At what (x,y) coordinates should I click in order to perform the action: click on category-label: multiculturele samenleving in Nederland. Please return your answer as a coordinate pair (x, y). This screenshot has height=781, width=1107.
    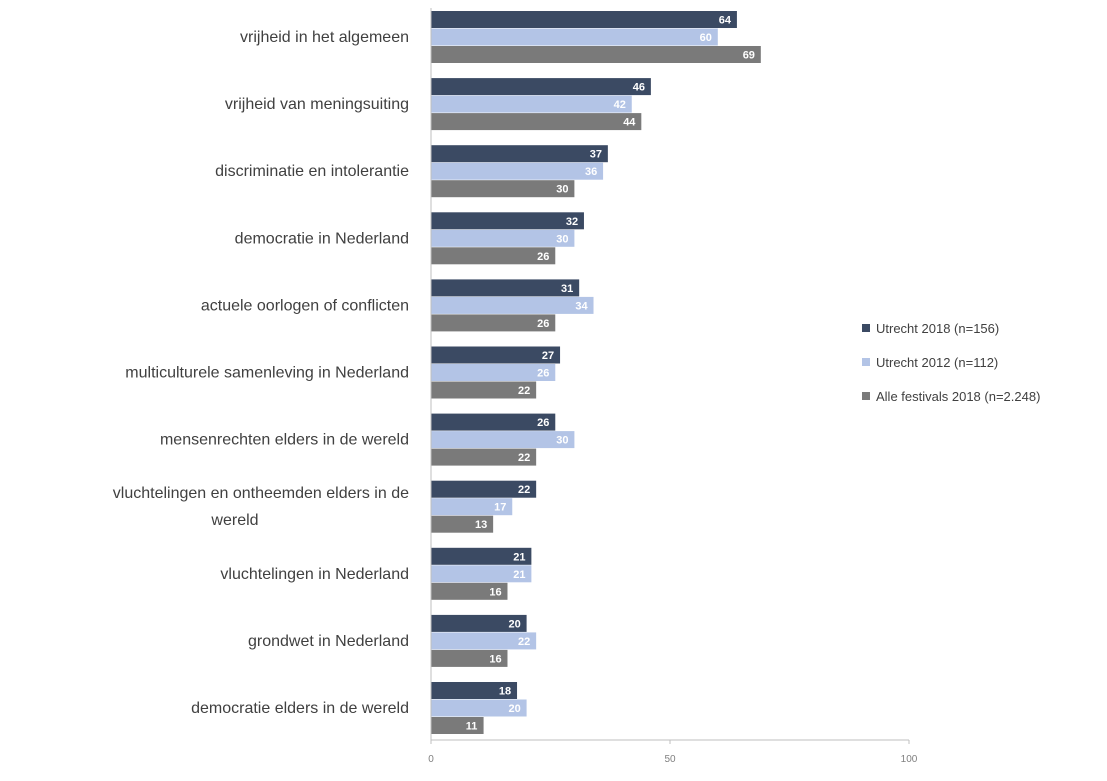
    Looking at the image, I should click on (267, 373).